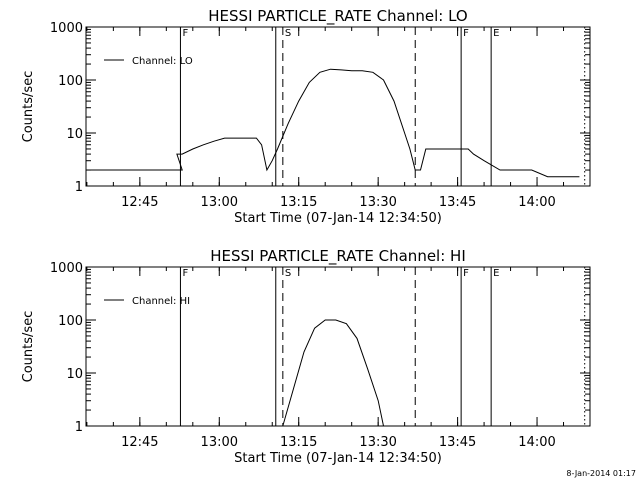 This screenshot has height=480, width=640. I want to click on generation-timestamp: 8-Jan-2014 01:17, so click(601, 473).